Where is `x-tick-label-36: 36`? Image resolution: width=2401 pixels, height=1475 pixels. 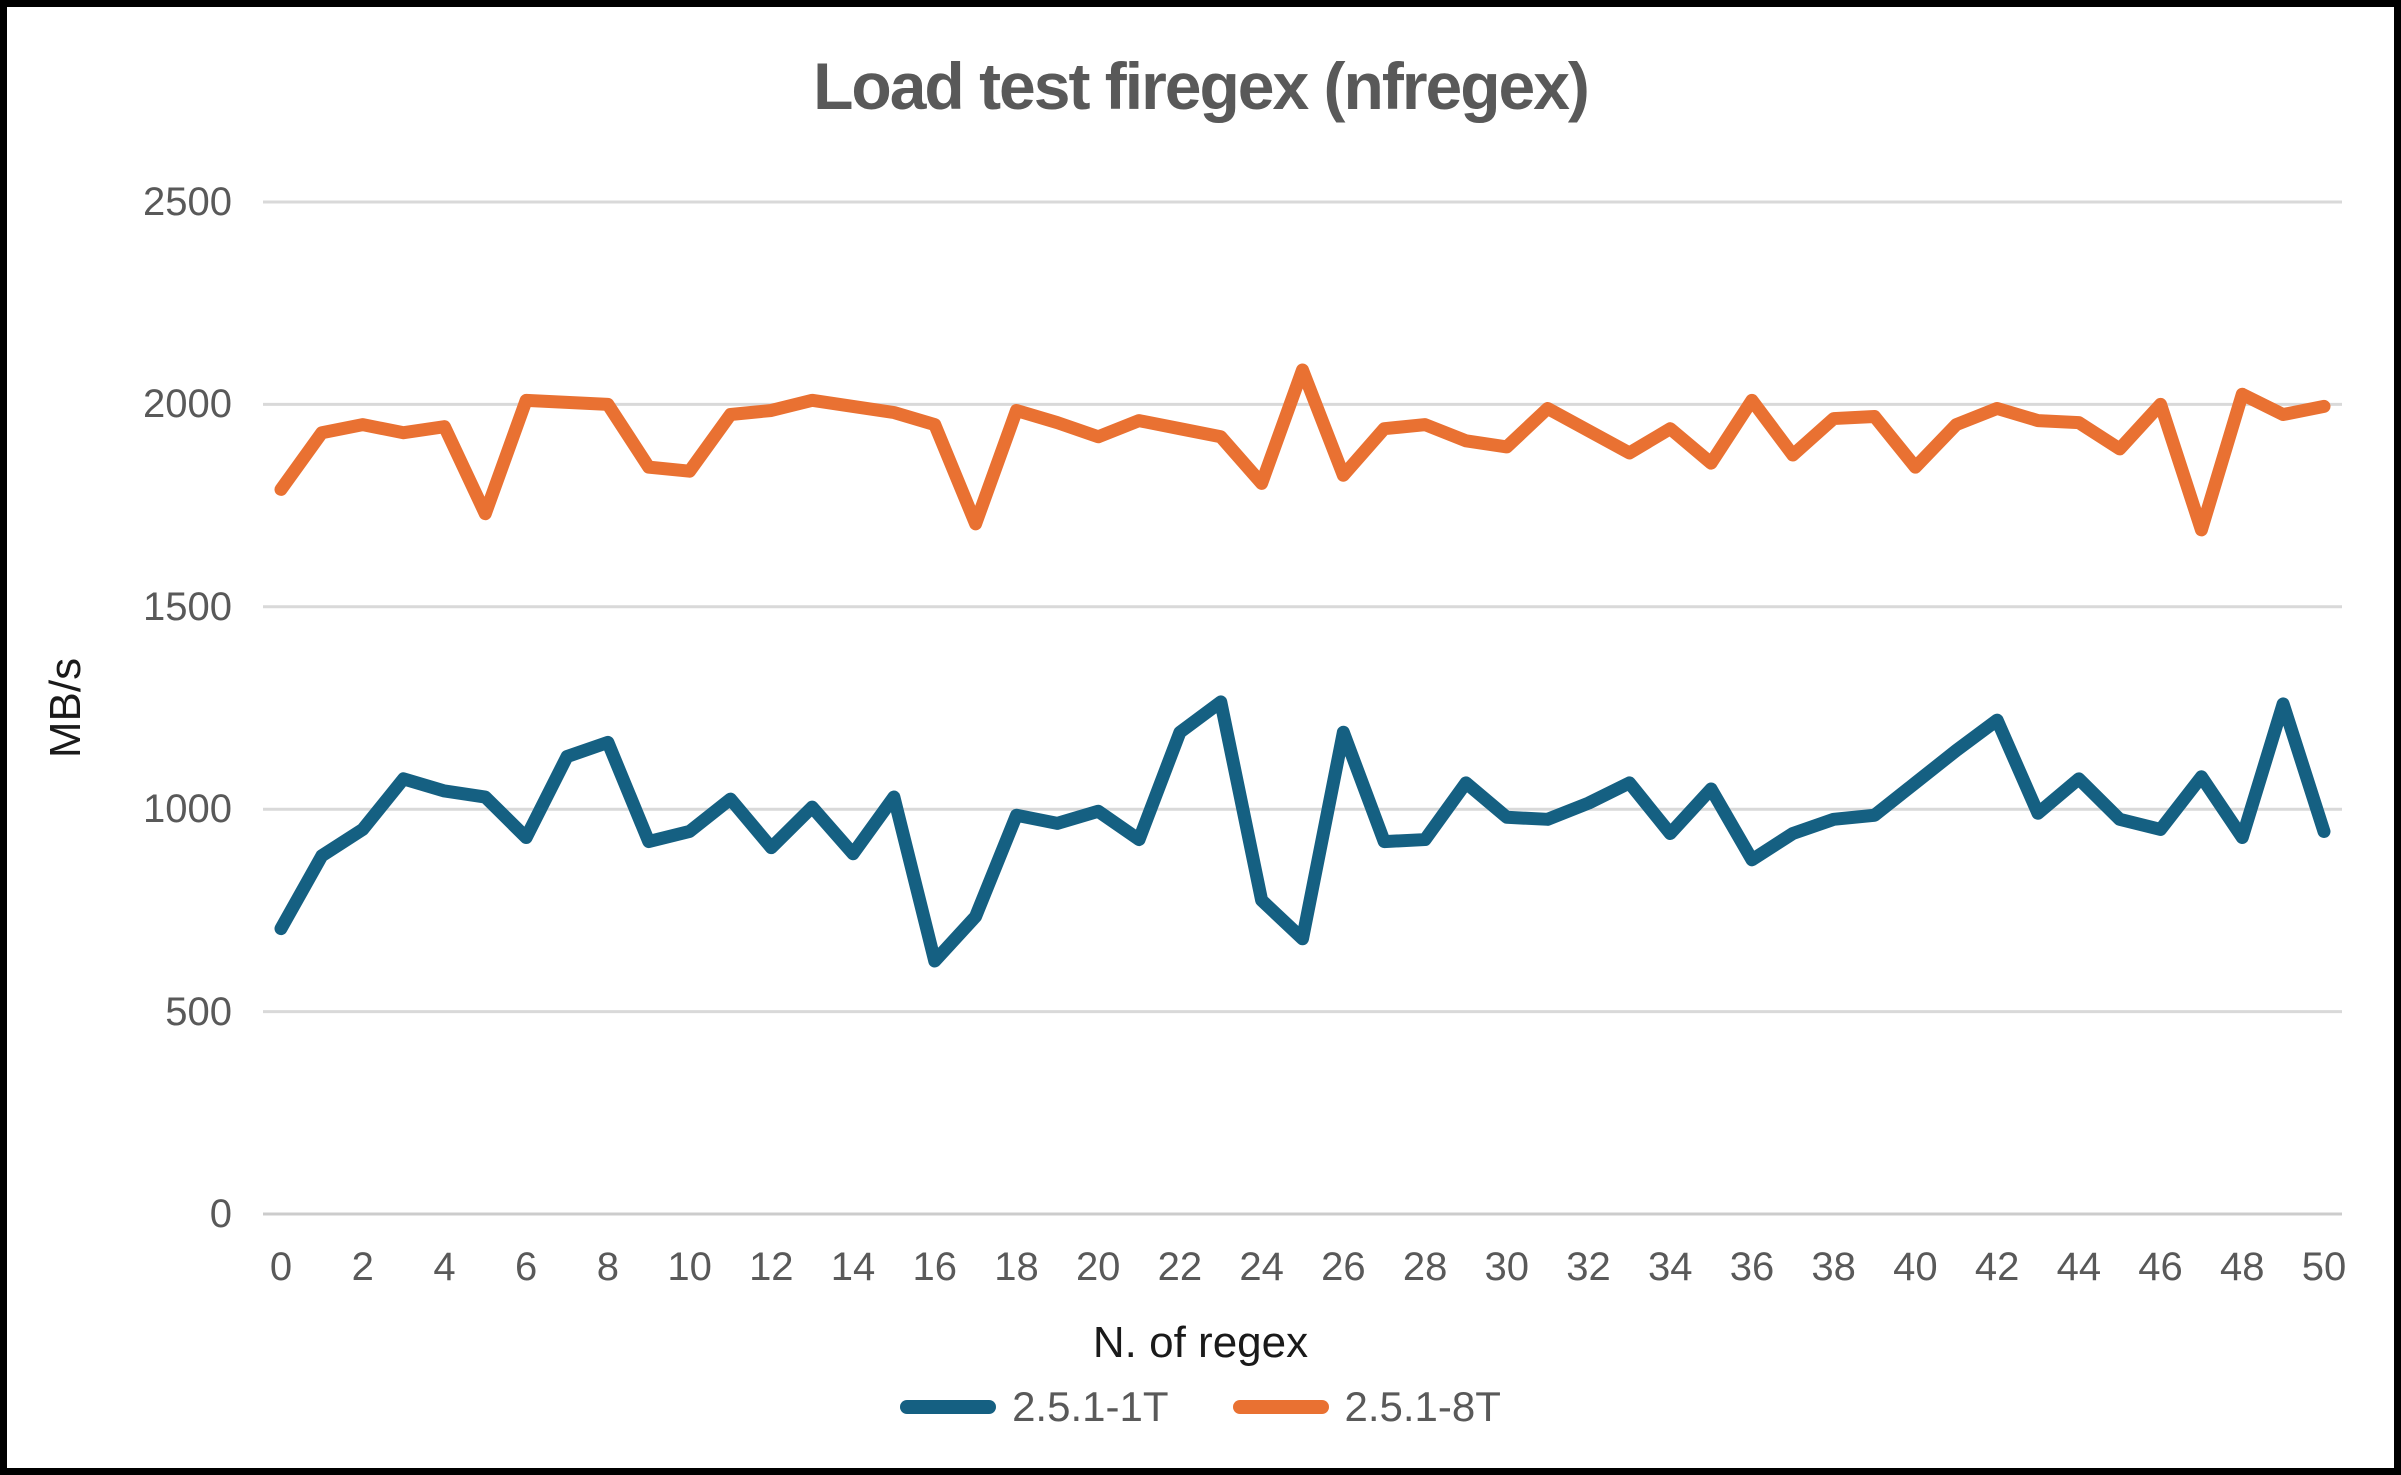 x-tick-label-36: 36 is located at coordinates (1752, 1267).